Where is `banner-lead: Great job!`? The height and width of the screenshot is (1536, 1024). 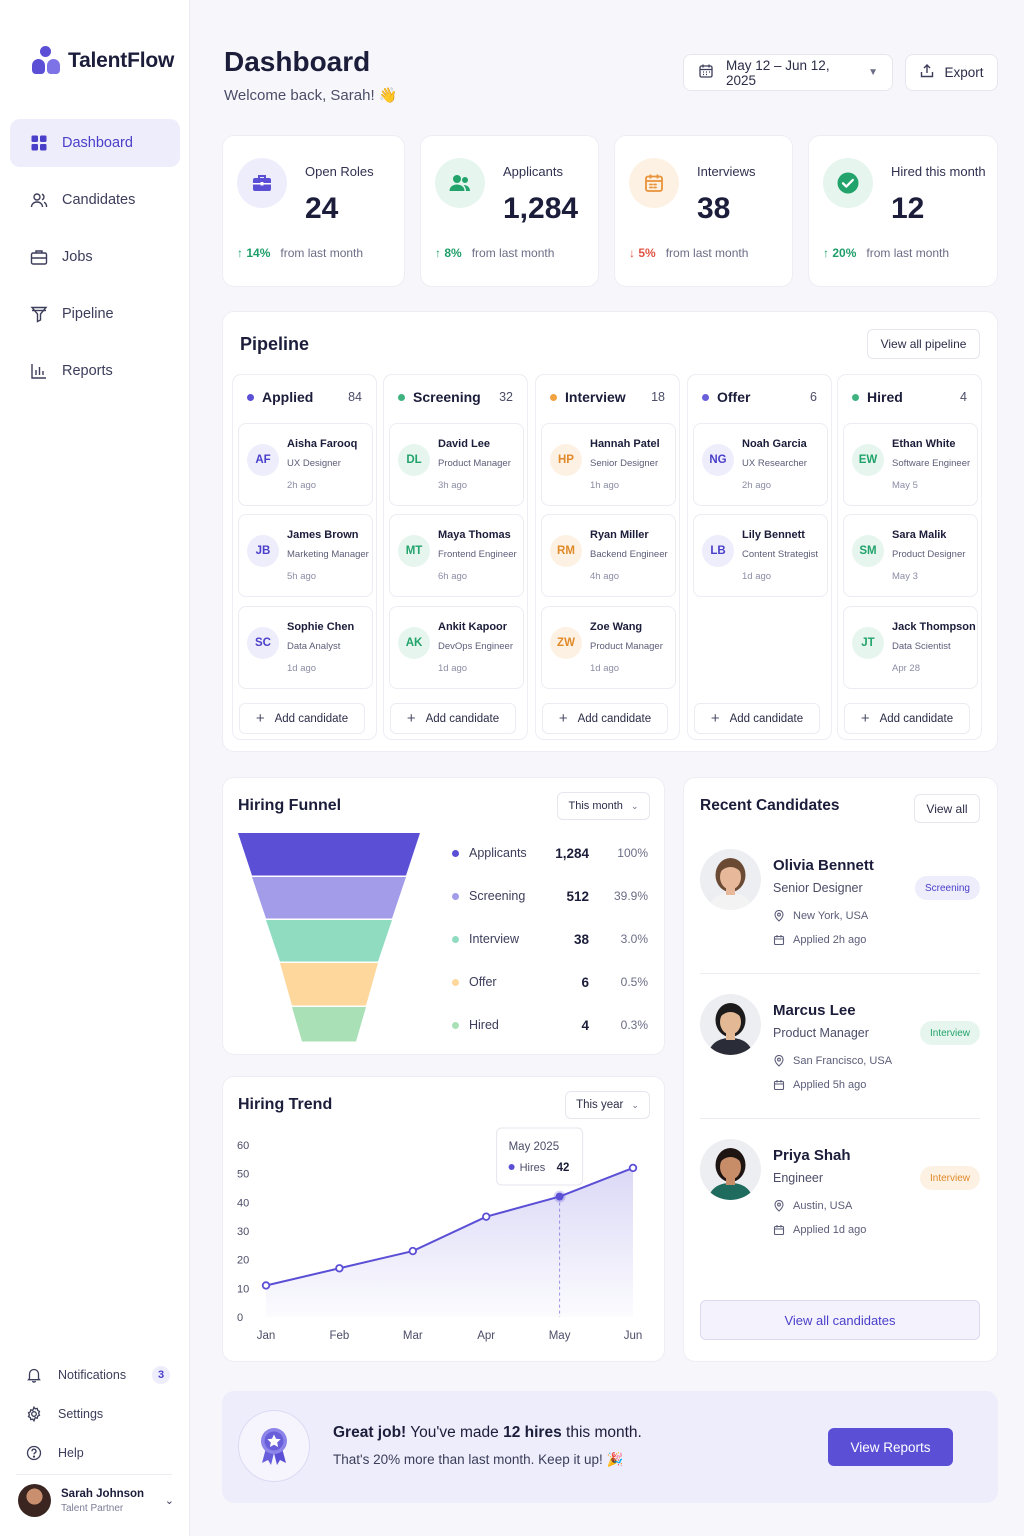 banner-lead: Great job! is located at coordinates (370, 1432).